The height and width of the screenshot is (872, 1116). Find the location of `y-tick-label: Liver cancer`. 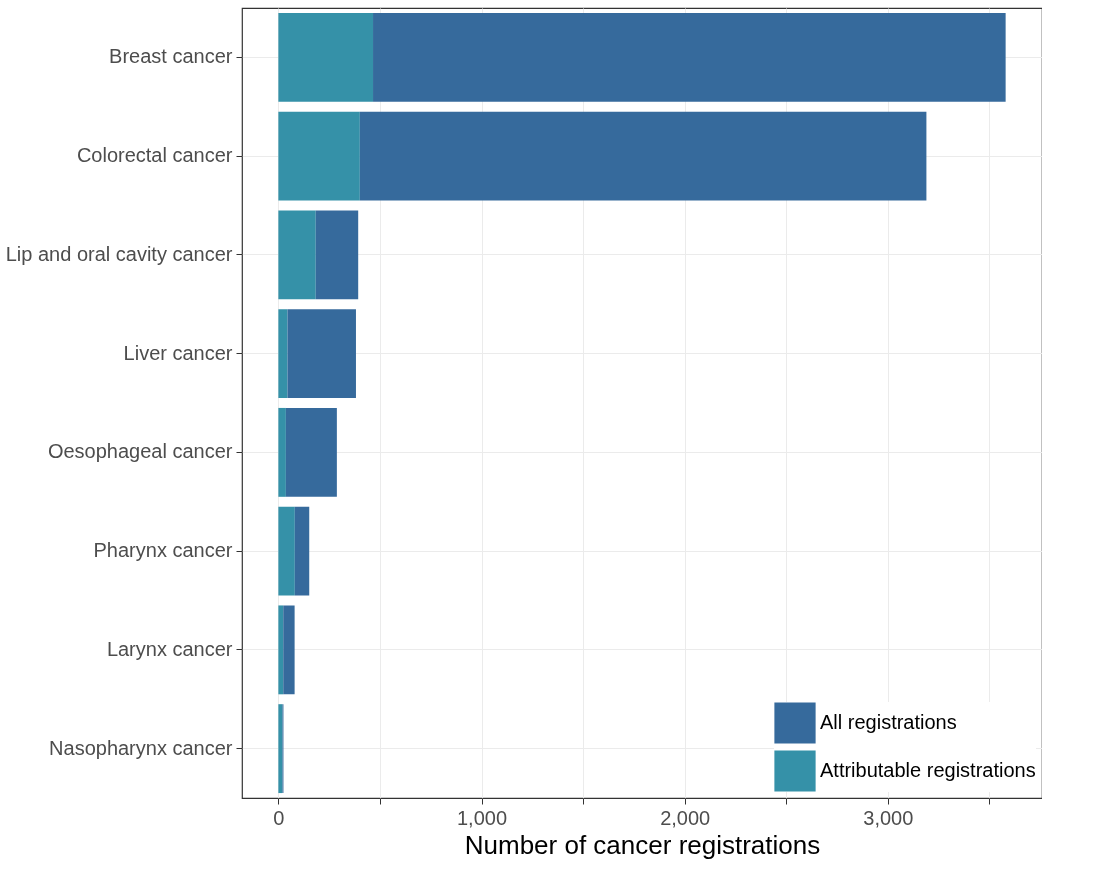

y-tick-label: Liver cancer is located at coordinates (178, 352).